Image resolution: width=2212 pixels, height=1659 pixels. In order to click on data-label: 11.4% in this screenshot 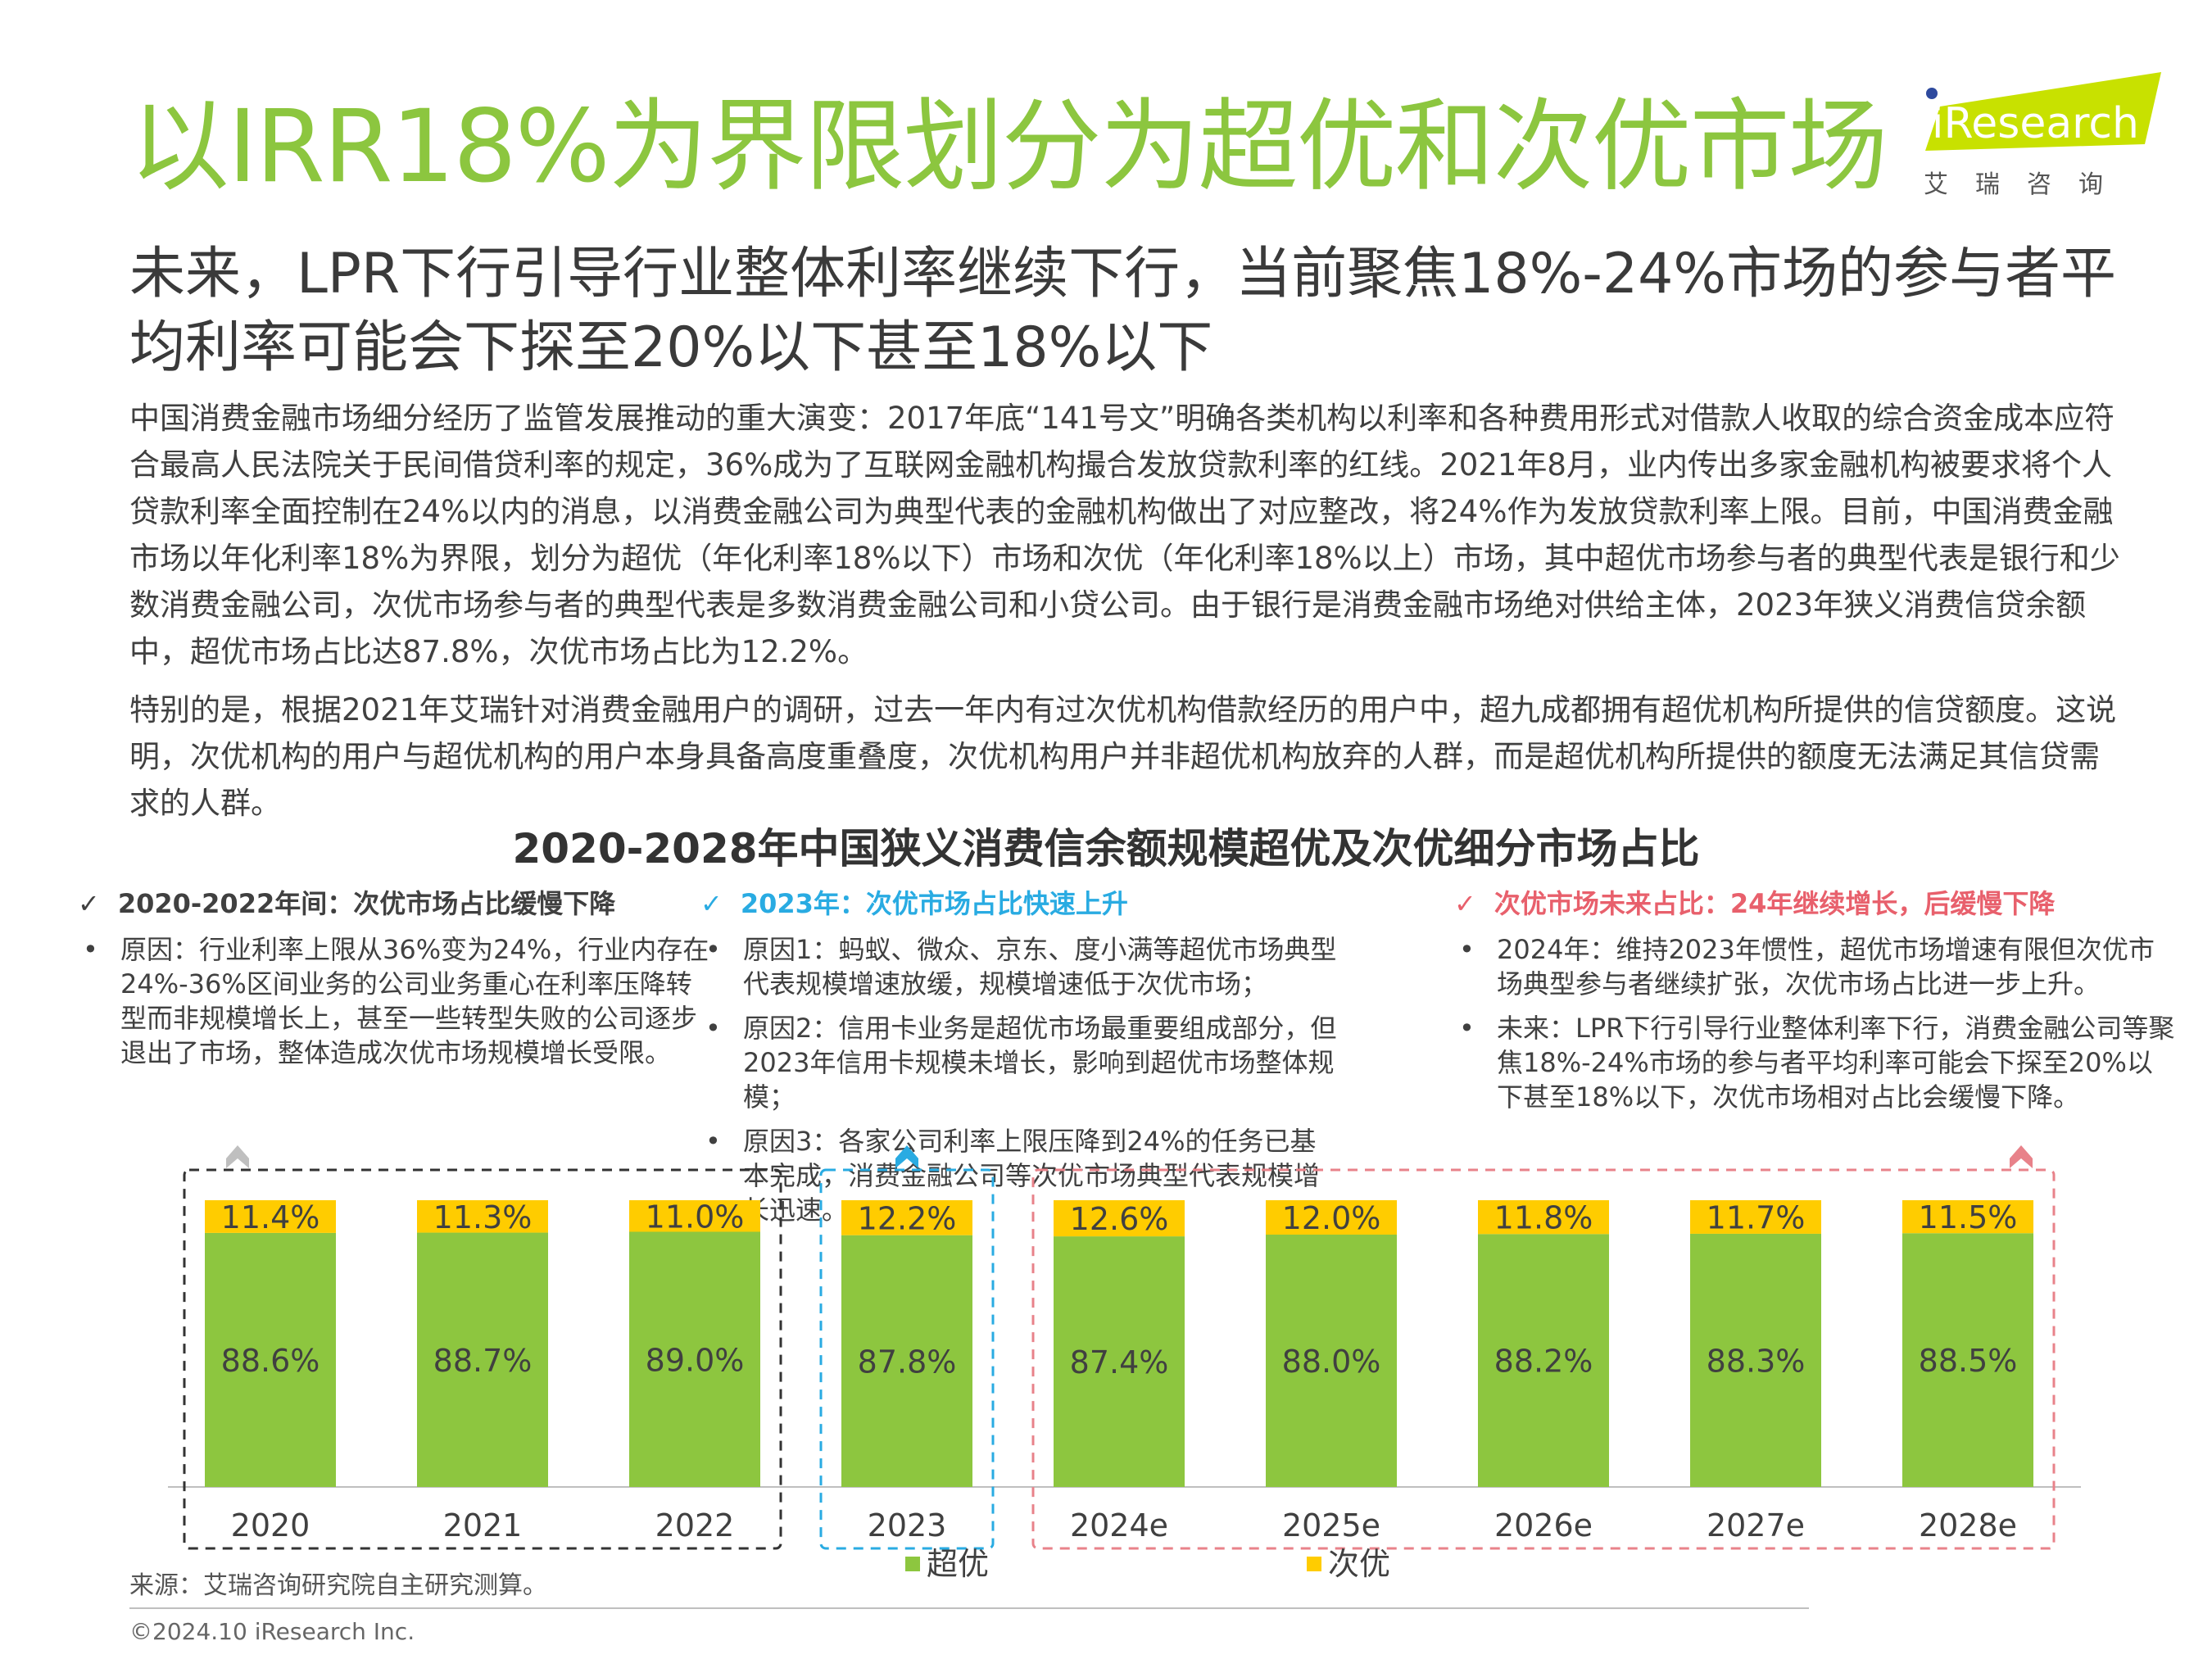, I will do `click(270, 1217)`.